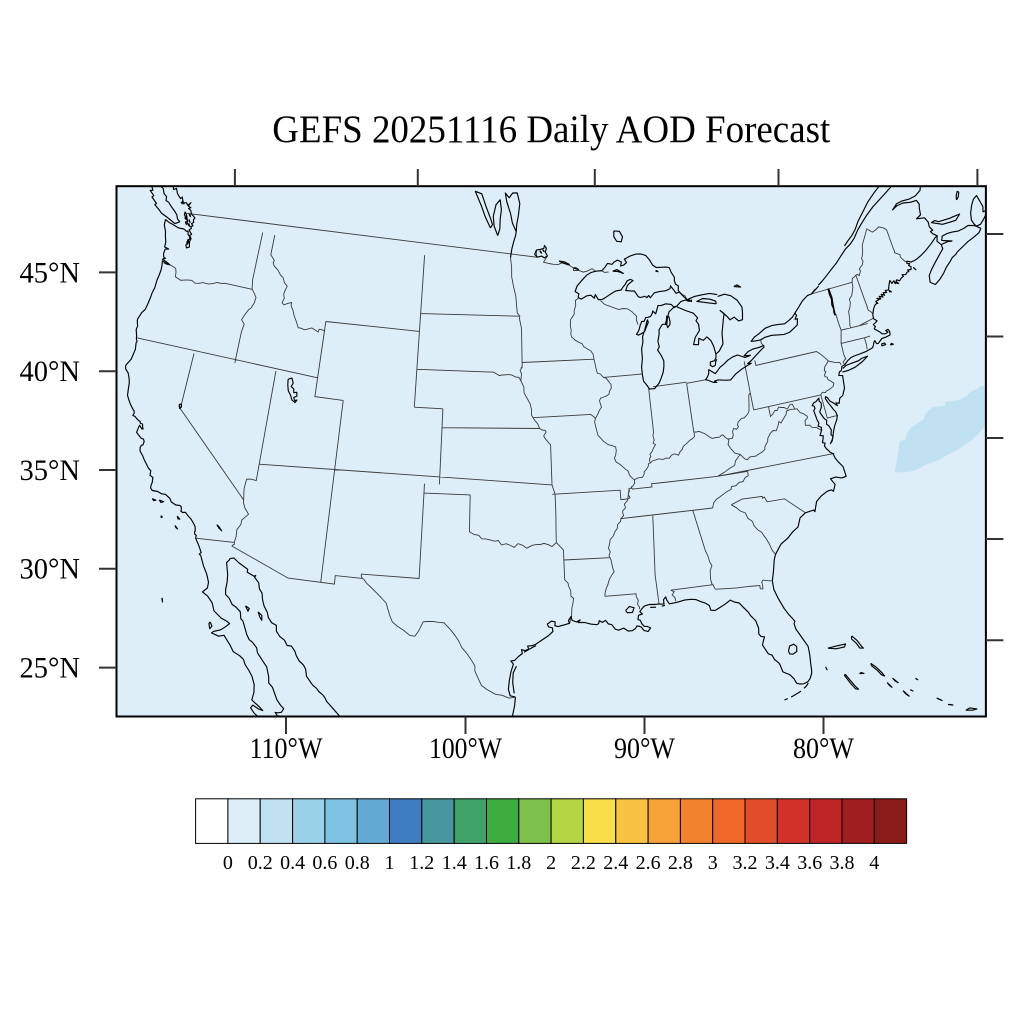 This screenshot has width=1024, height=1024. I want to click on svg-text: 1.2, so click(421, 863).